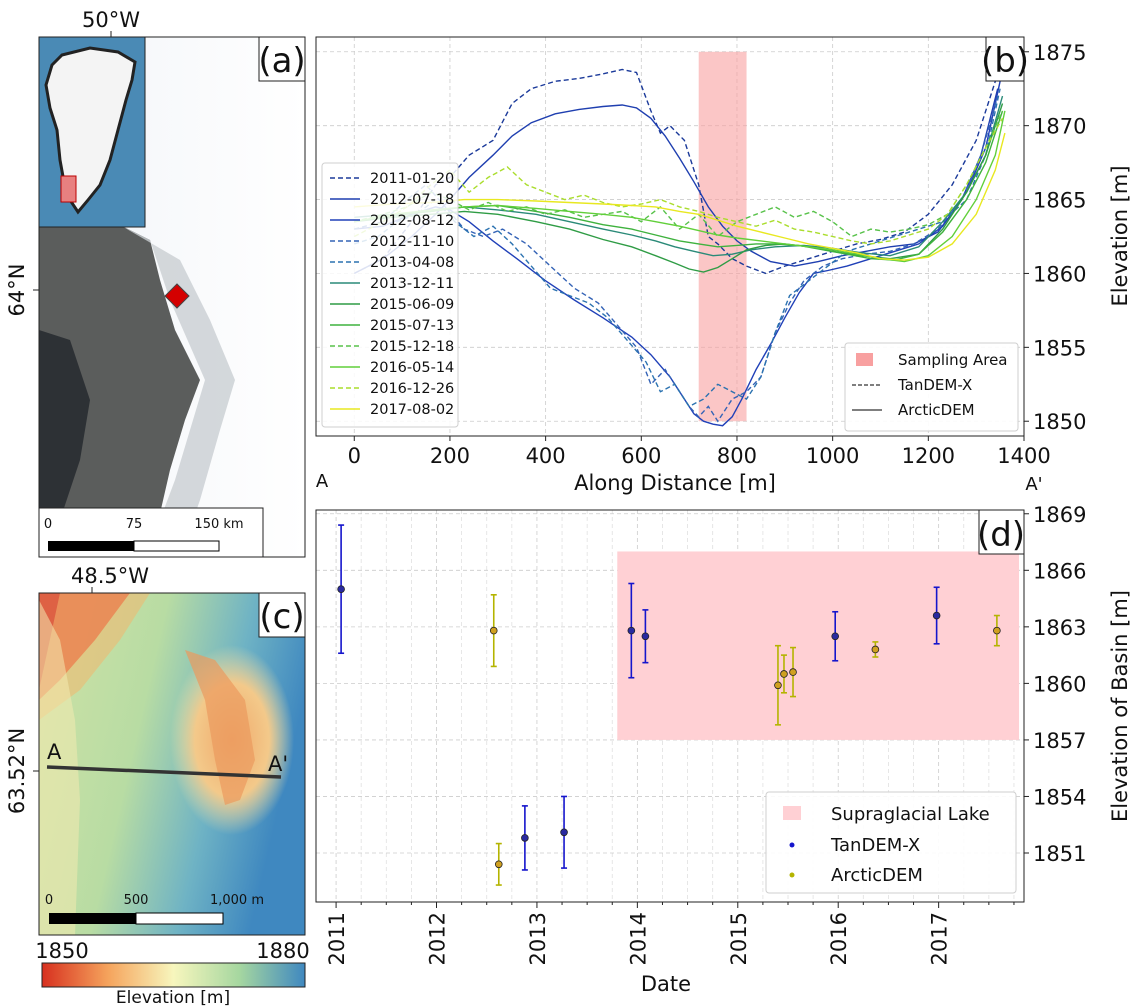 This screenshot has width=1137, height=1007. What do you see at coordinates (1005, 59) in the screenshot?
I see `panel-b-tag-box` at bounding box center [1005, 59].